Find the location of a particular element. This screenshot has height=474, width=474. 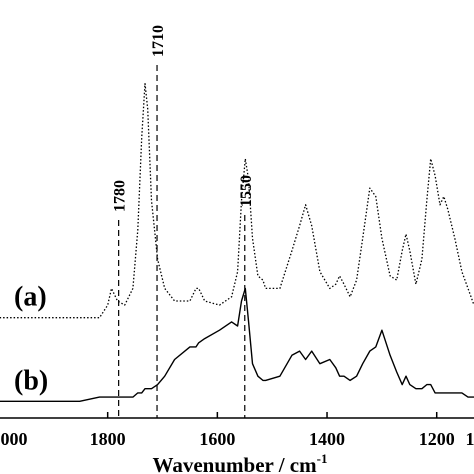

x-tick-label: 1200 is located at coordinates (437, 439).